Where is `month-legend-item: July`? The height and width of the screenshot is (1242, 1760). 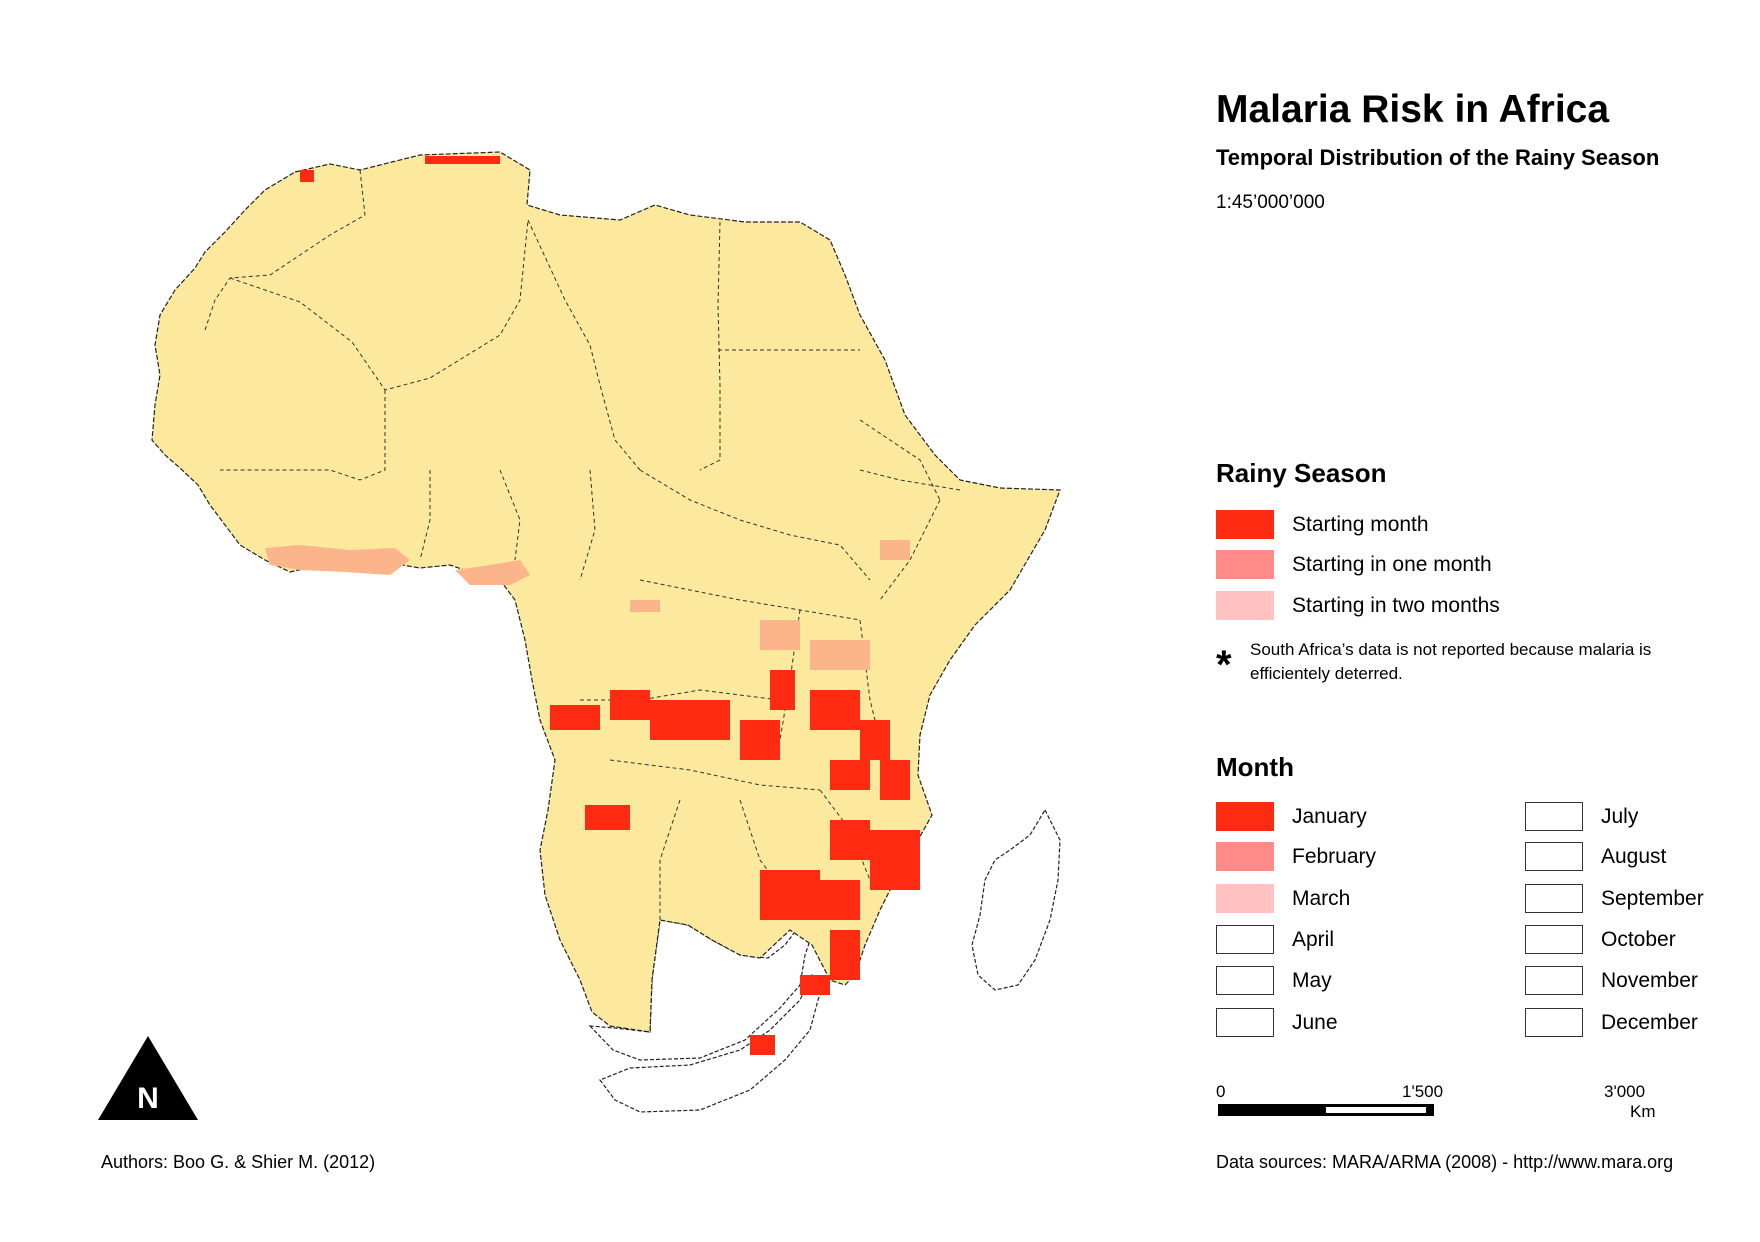
month-legend-item: July is located at coordinates (1581, 816).